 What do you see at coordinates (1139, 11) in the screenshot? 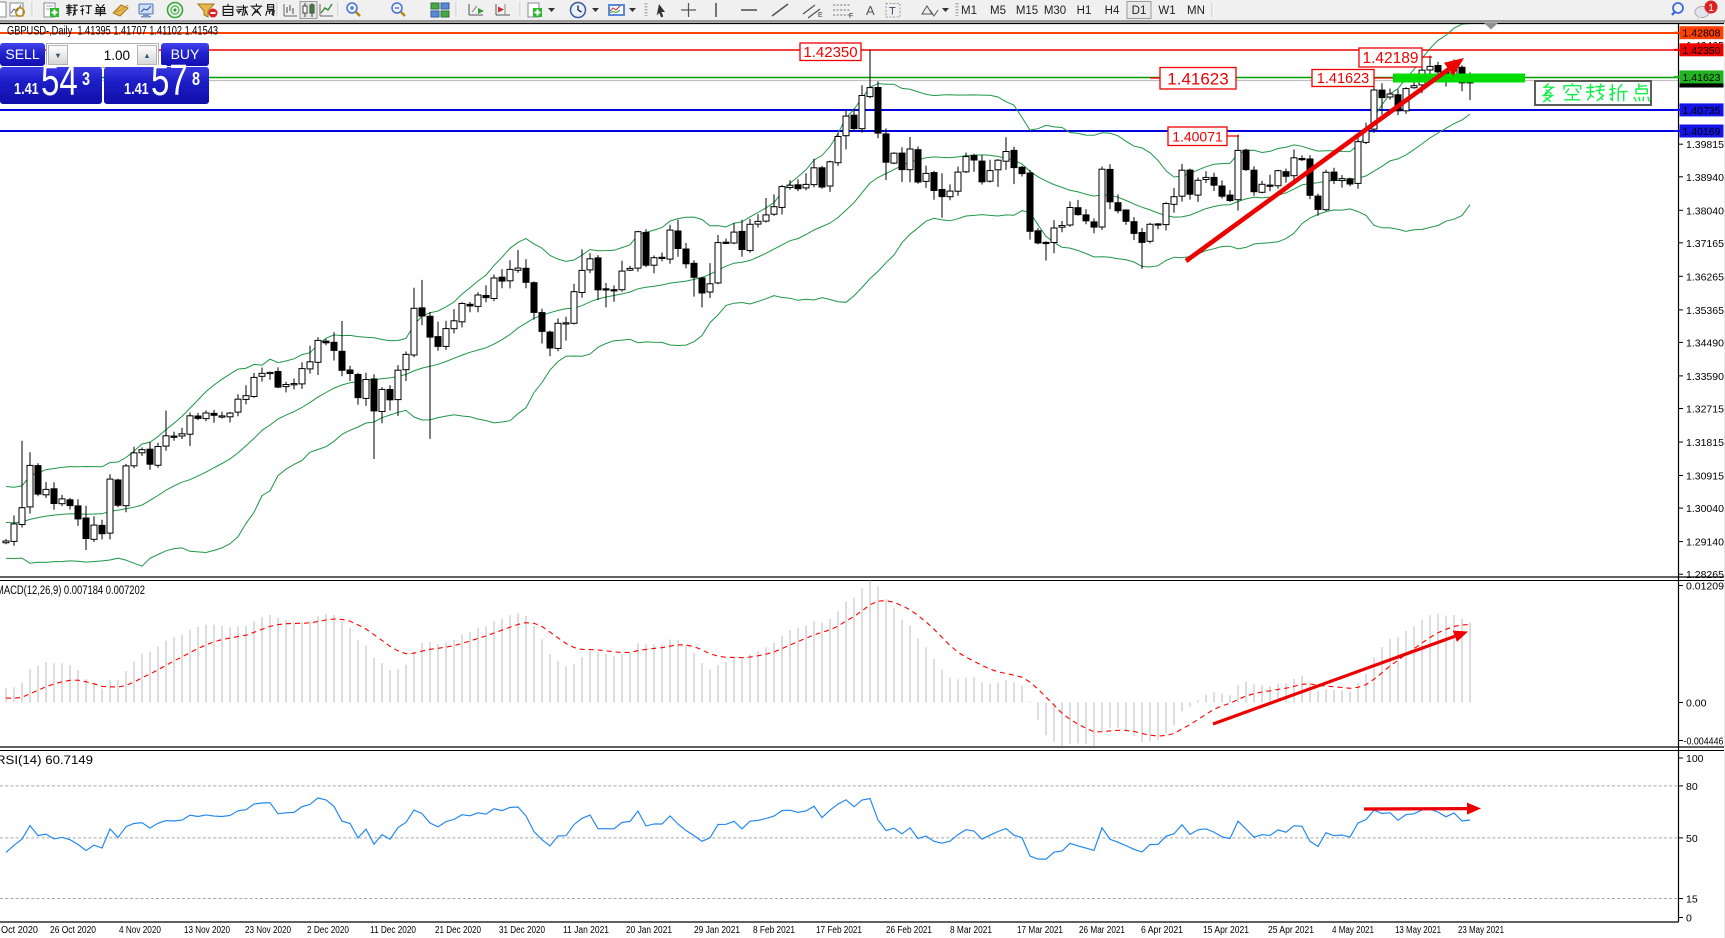
I see `svg-text: D1` at bounding box center [1139, 11].